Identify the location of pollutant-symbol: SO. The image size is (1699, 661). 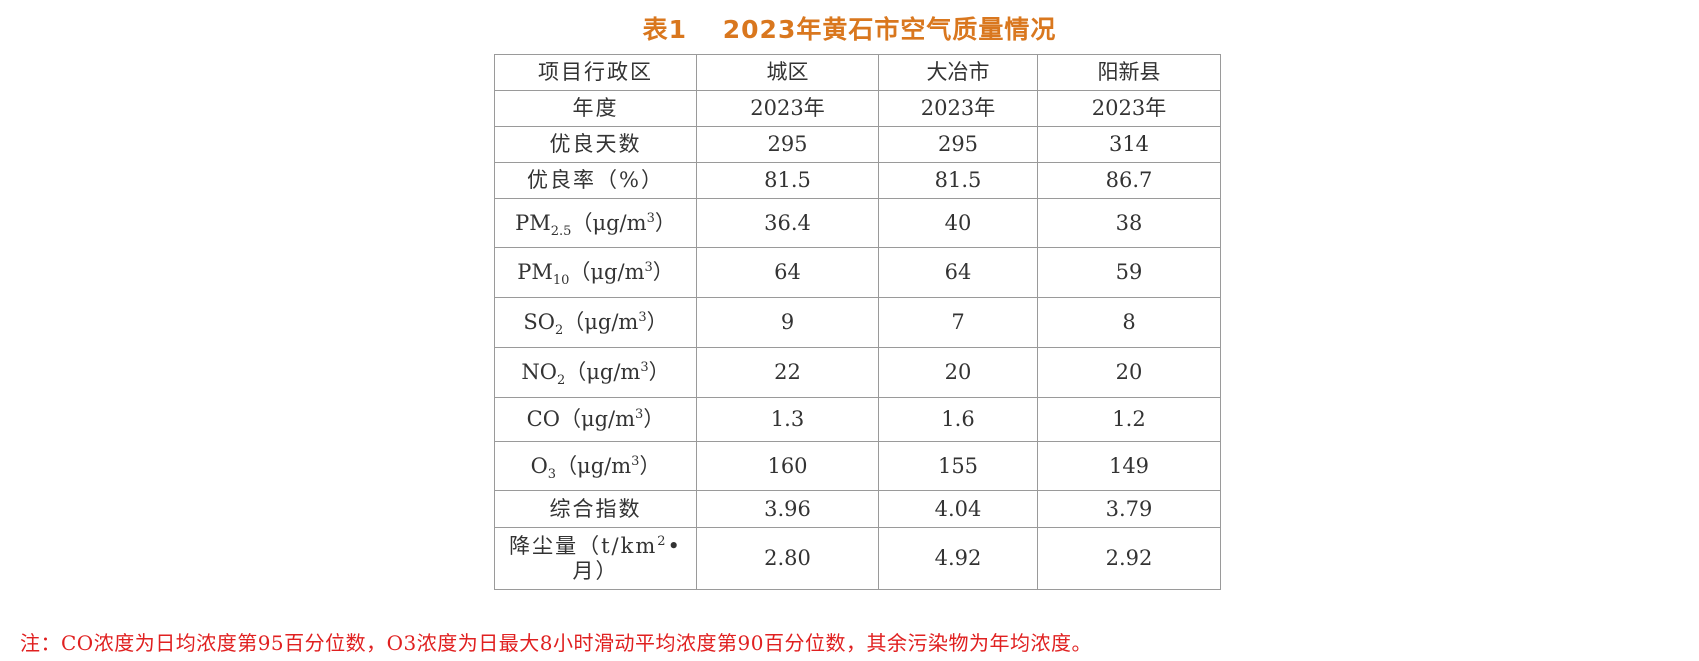
(539, 322).